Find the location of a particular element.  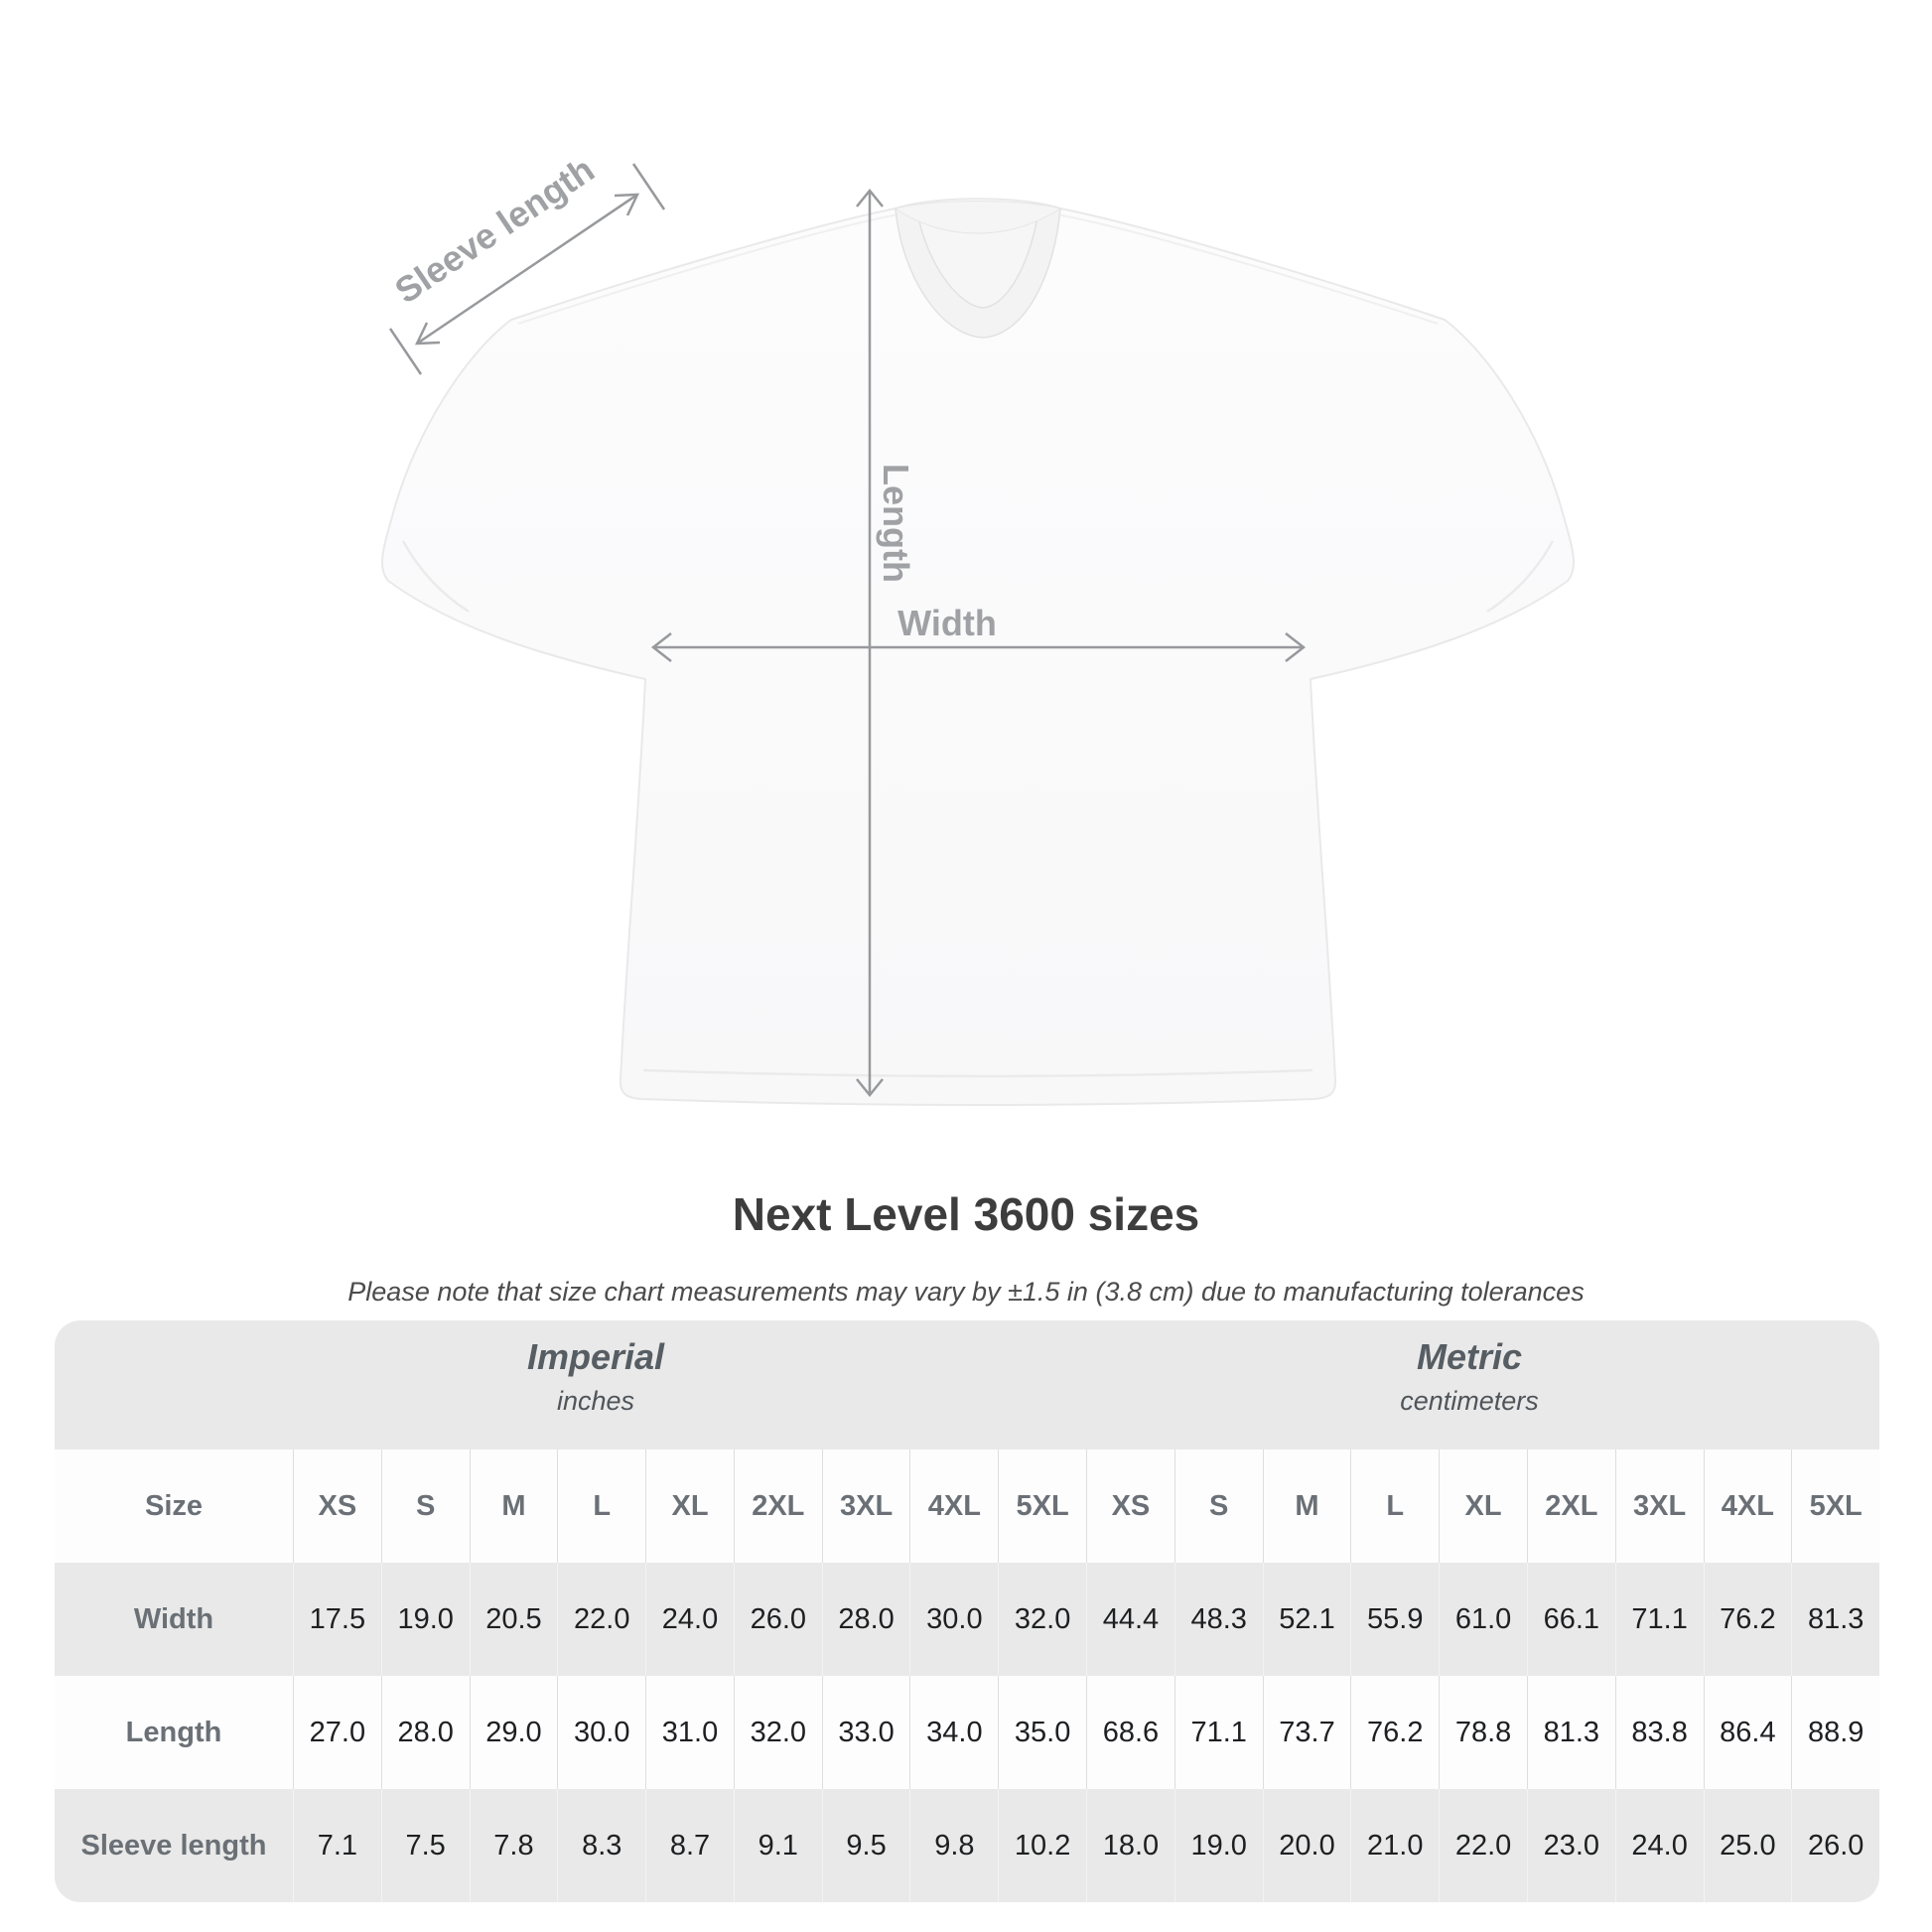

shoulder-seam-right is located at coordinates (1247, 269).